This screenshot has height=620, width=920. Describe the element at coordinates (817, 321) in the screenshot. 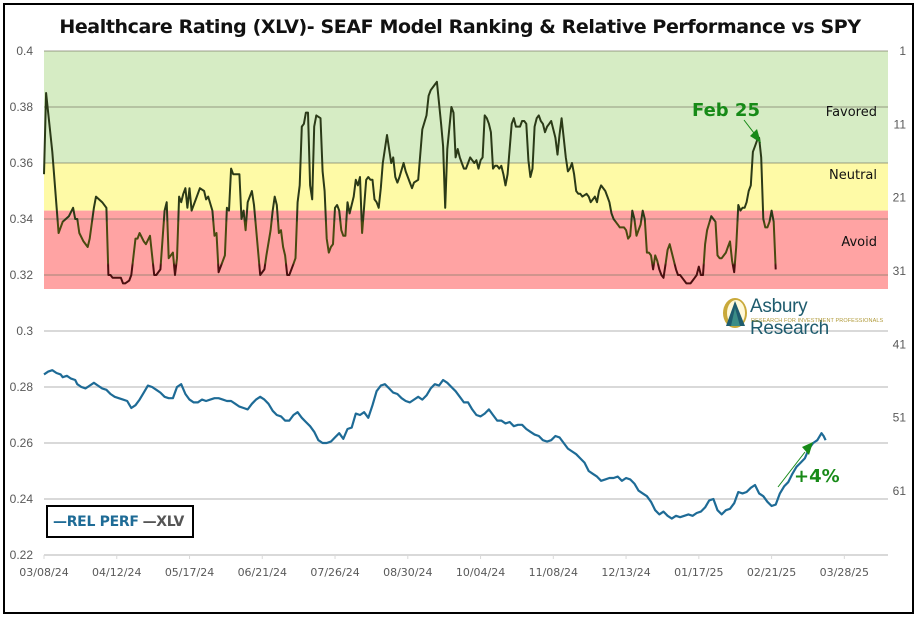

I see `logo-tagline: RESEARCH FOR INVESTMENT PROFESSIONALS` at that location.